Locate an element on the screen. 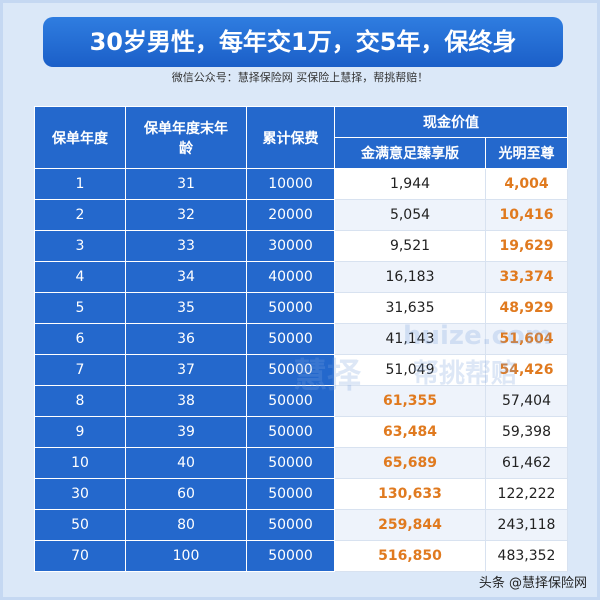 The image size is (600, 600). table-cell: 243,118 is located at coordinates (526, 525).